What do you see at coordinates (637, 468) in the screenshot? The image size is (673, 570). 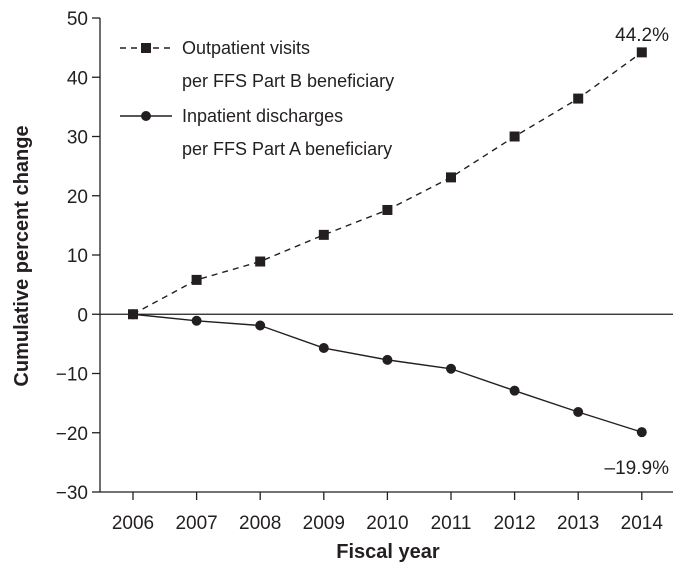 I see `inpatient-end-label: –19.9%` at bounding box center [637, 468].